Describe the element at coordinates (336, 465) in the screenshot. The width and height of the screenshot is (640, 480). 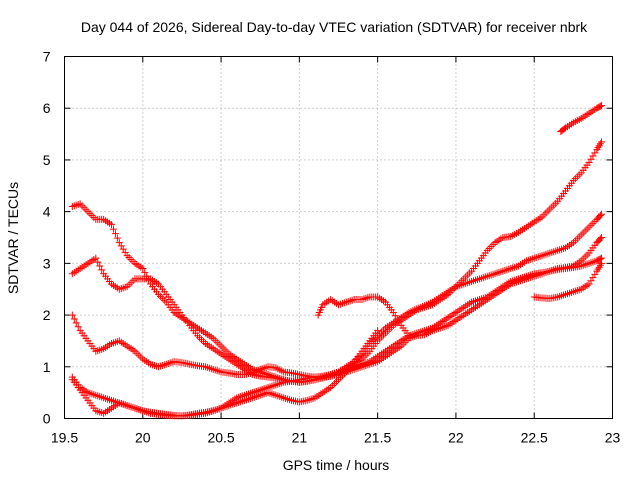
I see `x-axis-label: GPS time / hours` at that location.